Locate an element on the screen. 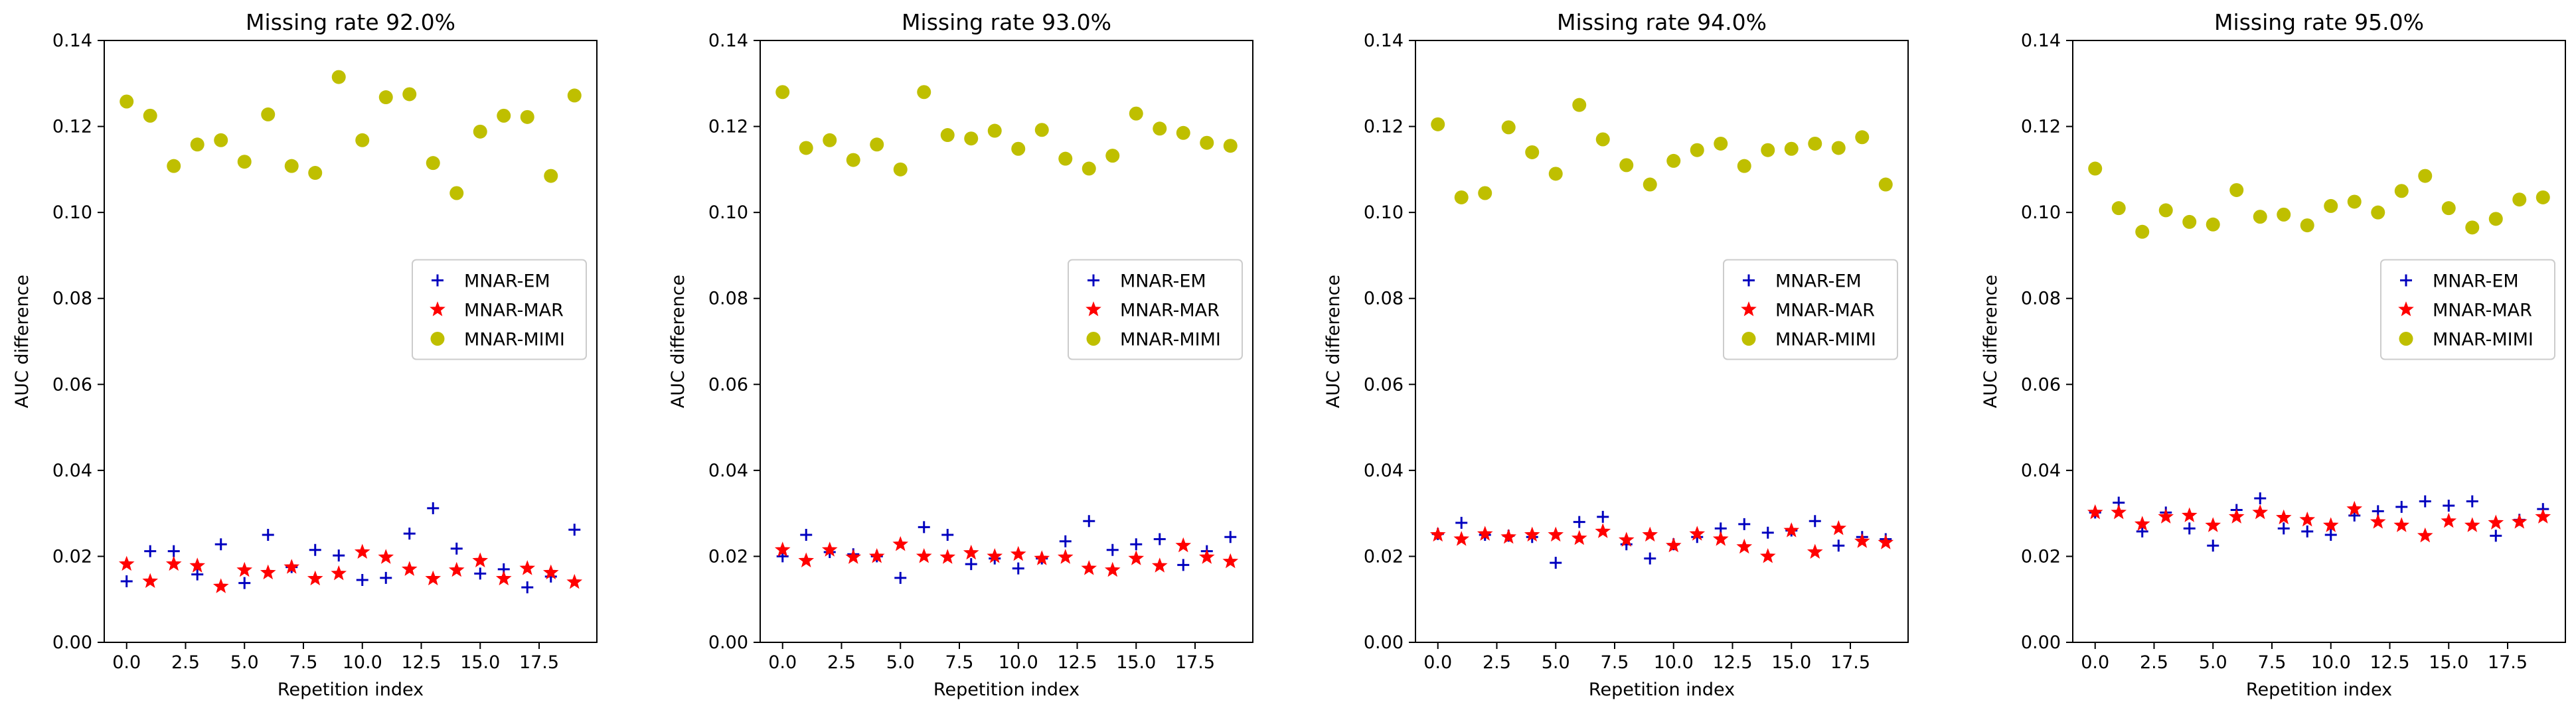  y-tick-label: 0.08 is located at coordinates (1384, 299).